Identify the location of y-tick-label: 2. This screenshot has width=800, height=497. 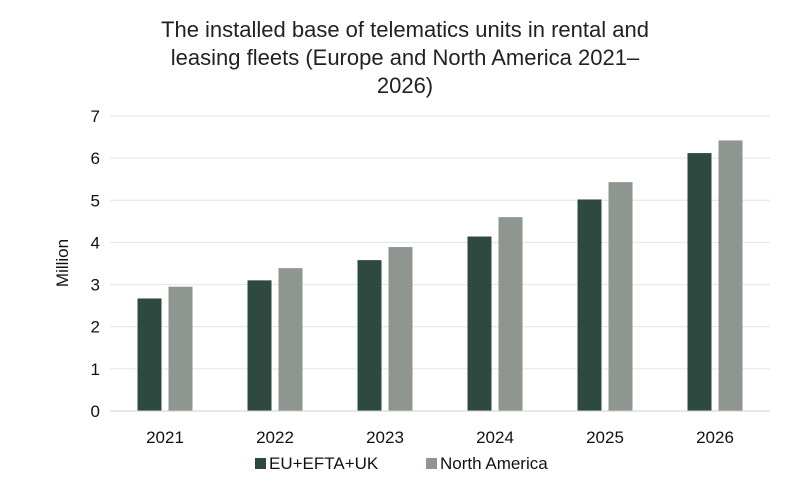
(95, 327).